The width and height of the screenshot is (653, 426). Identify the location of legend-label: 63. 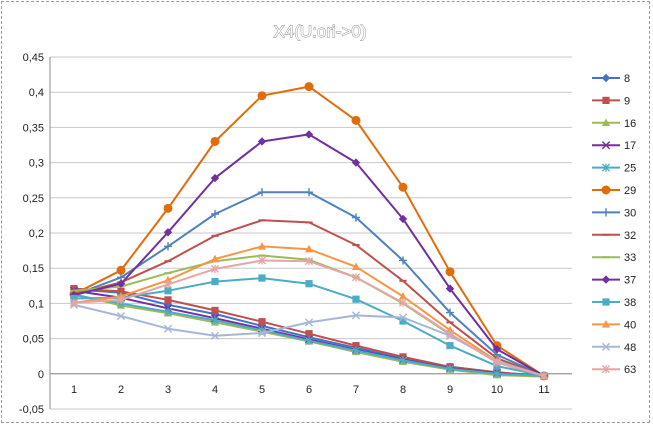
(630, 370).